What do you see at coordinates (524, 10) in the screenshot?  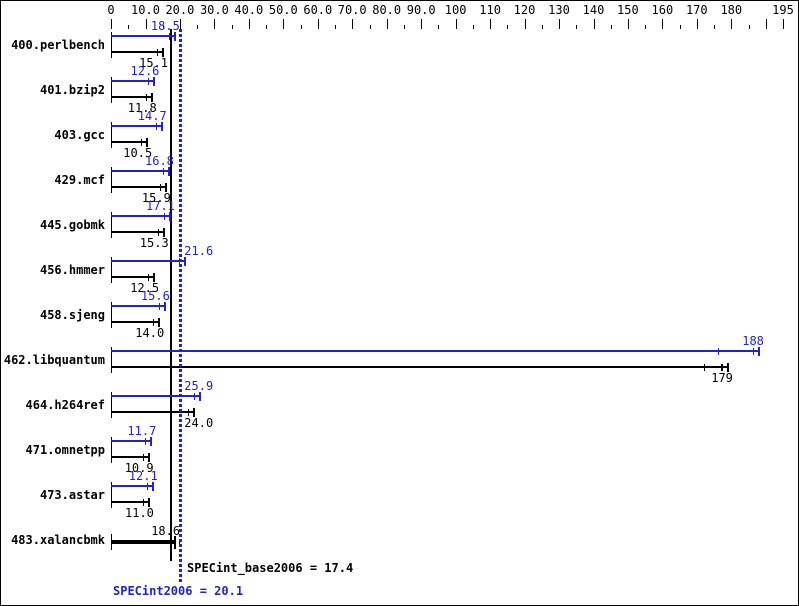 I see `axis-tick-label: 120` at bounding box center [524, 10].